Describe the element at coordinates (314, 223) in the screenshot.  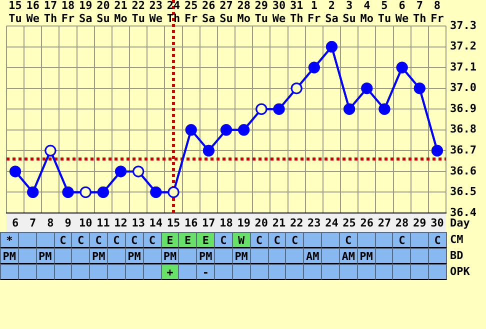
I see `x-tick-label: 23` at that location.